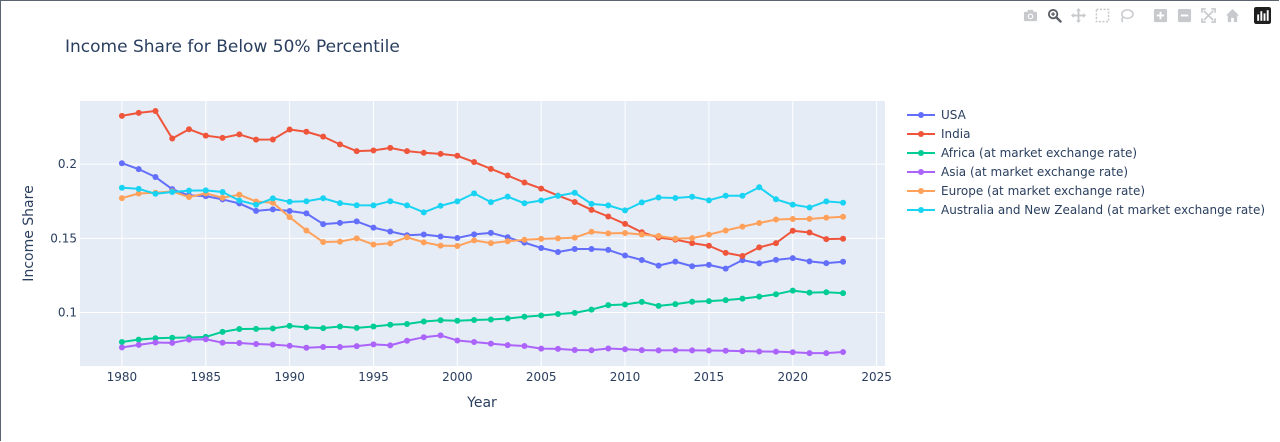 The width and height of the screenshot is (1280, 442). I want to click on zoom-in-icon, so click(1160, 15).